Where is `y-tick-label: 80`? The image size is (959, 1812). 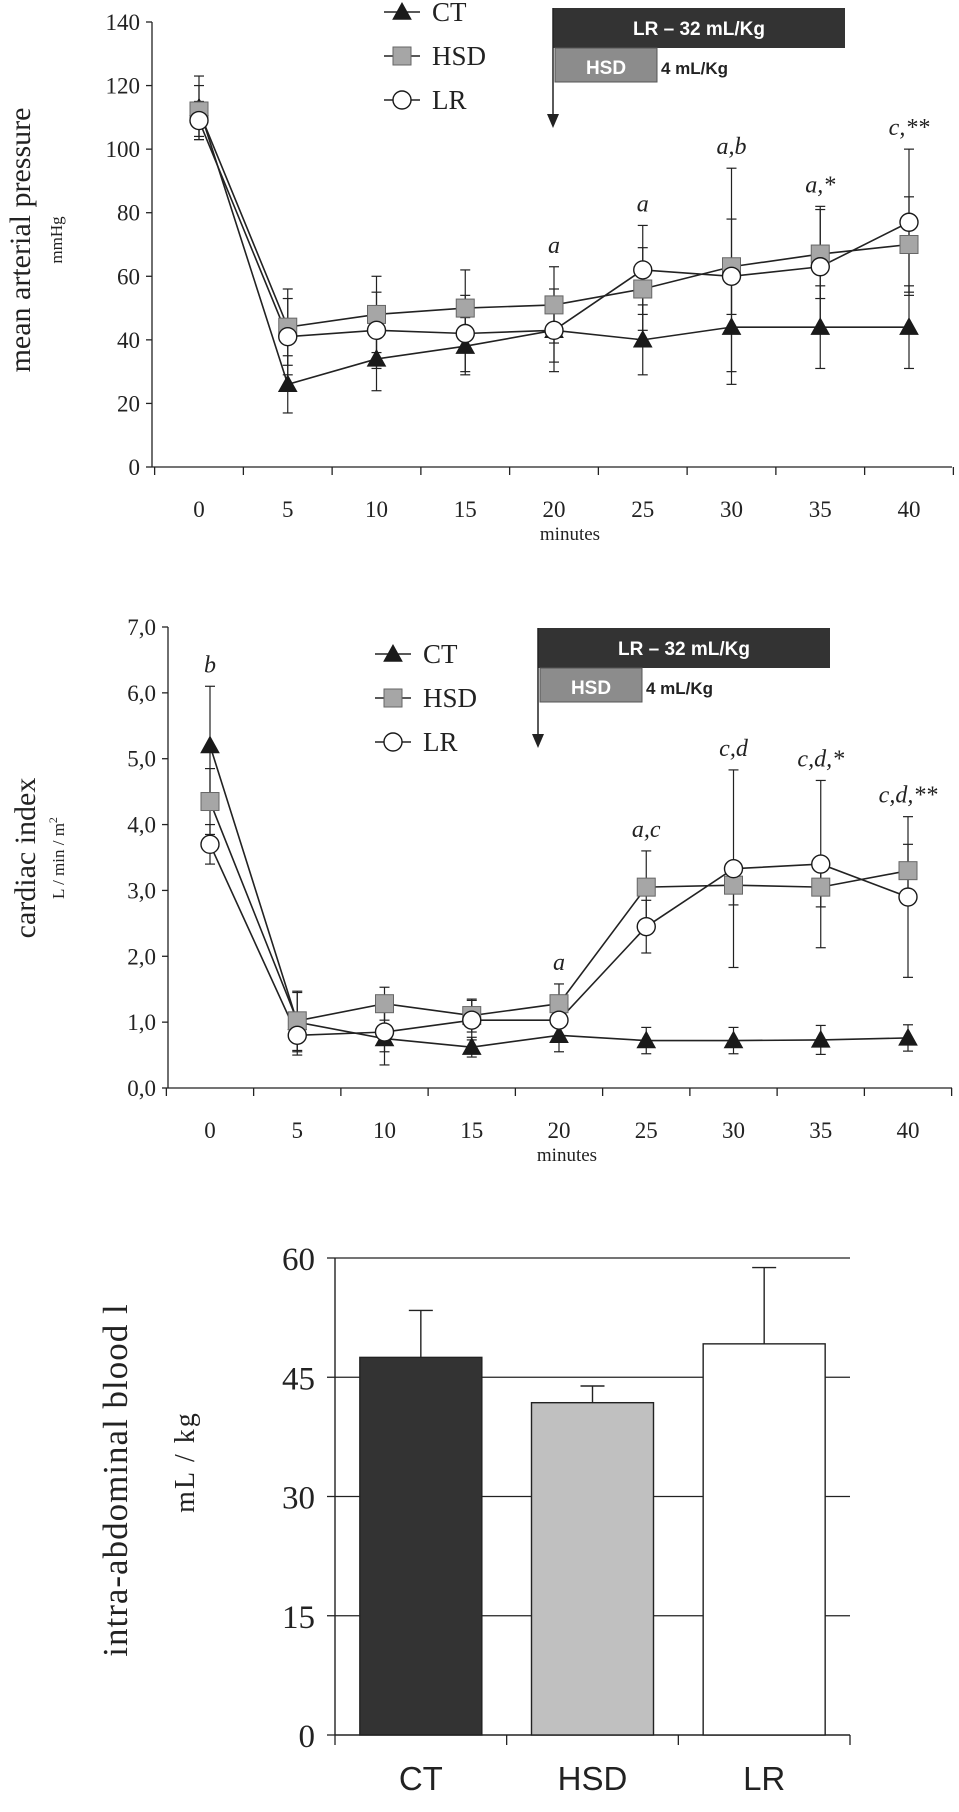 y-tick-label: 80 is located at coordinates (128, 213).